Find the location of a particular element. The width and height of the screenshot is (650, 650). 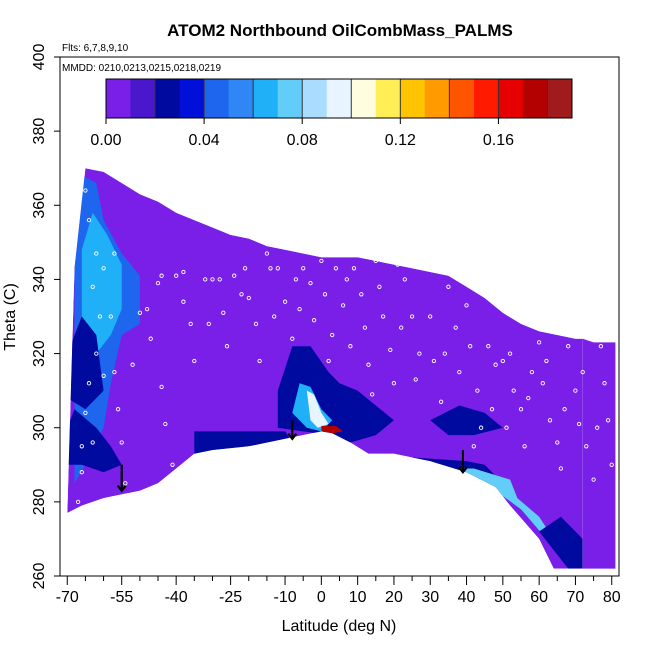

dates-note: MMDD: 0210,0213,0215,0218,0219 is located at coordinates (141, 68).